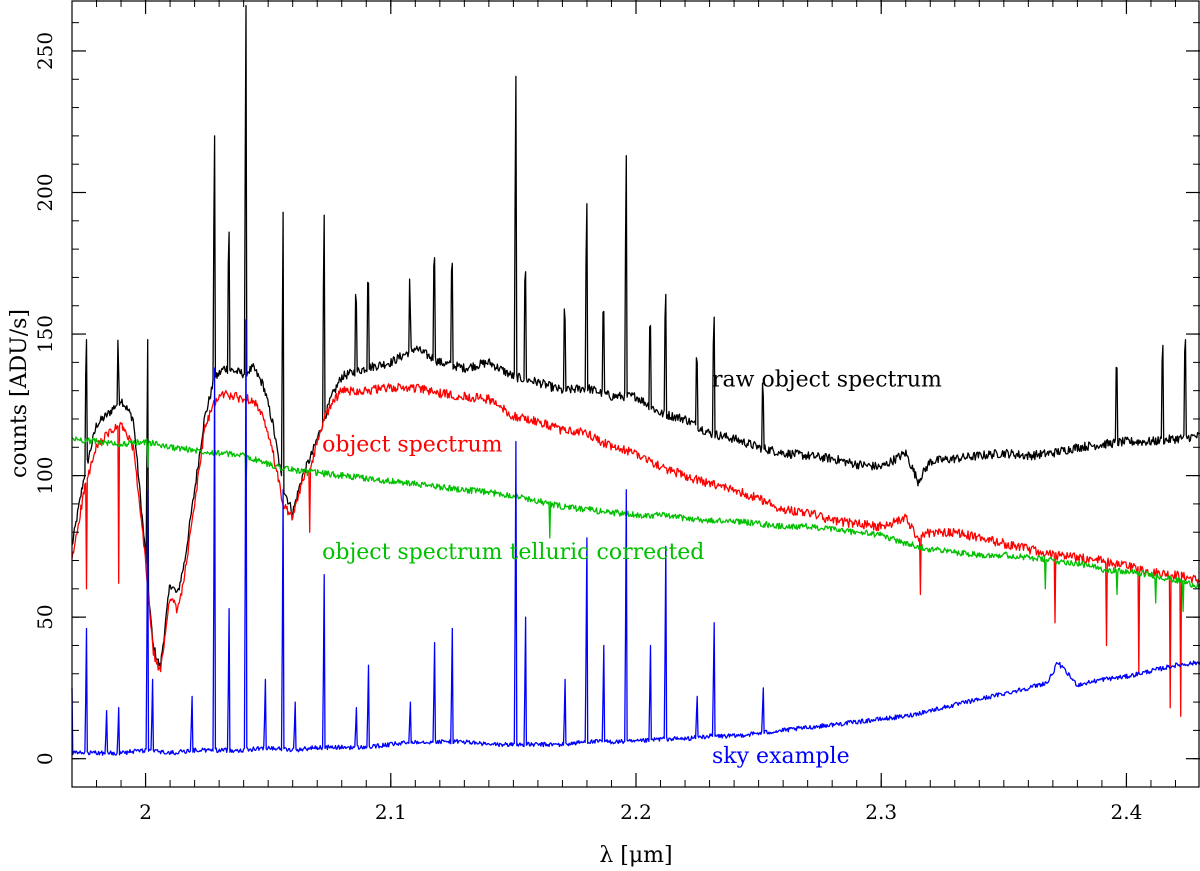 The height and width of the screenshot is (871, 1200). I want to click on annotation-label: object spectrum, so click(412, 444).